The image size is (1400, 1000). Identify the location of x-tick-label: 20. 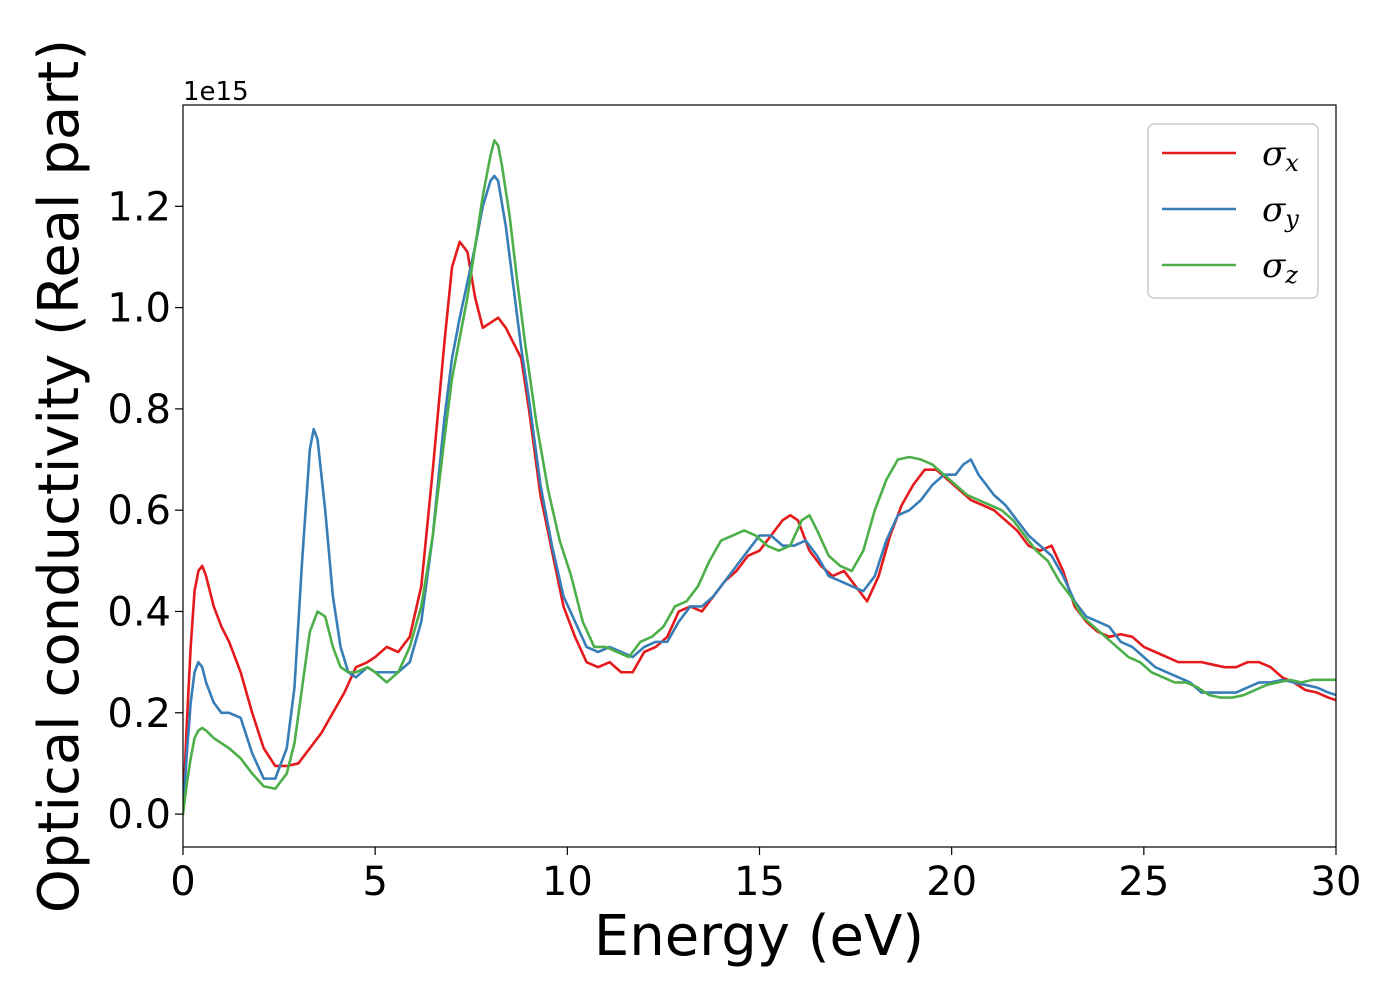
(951, 882).